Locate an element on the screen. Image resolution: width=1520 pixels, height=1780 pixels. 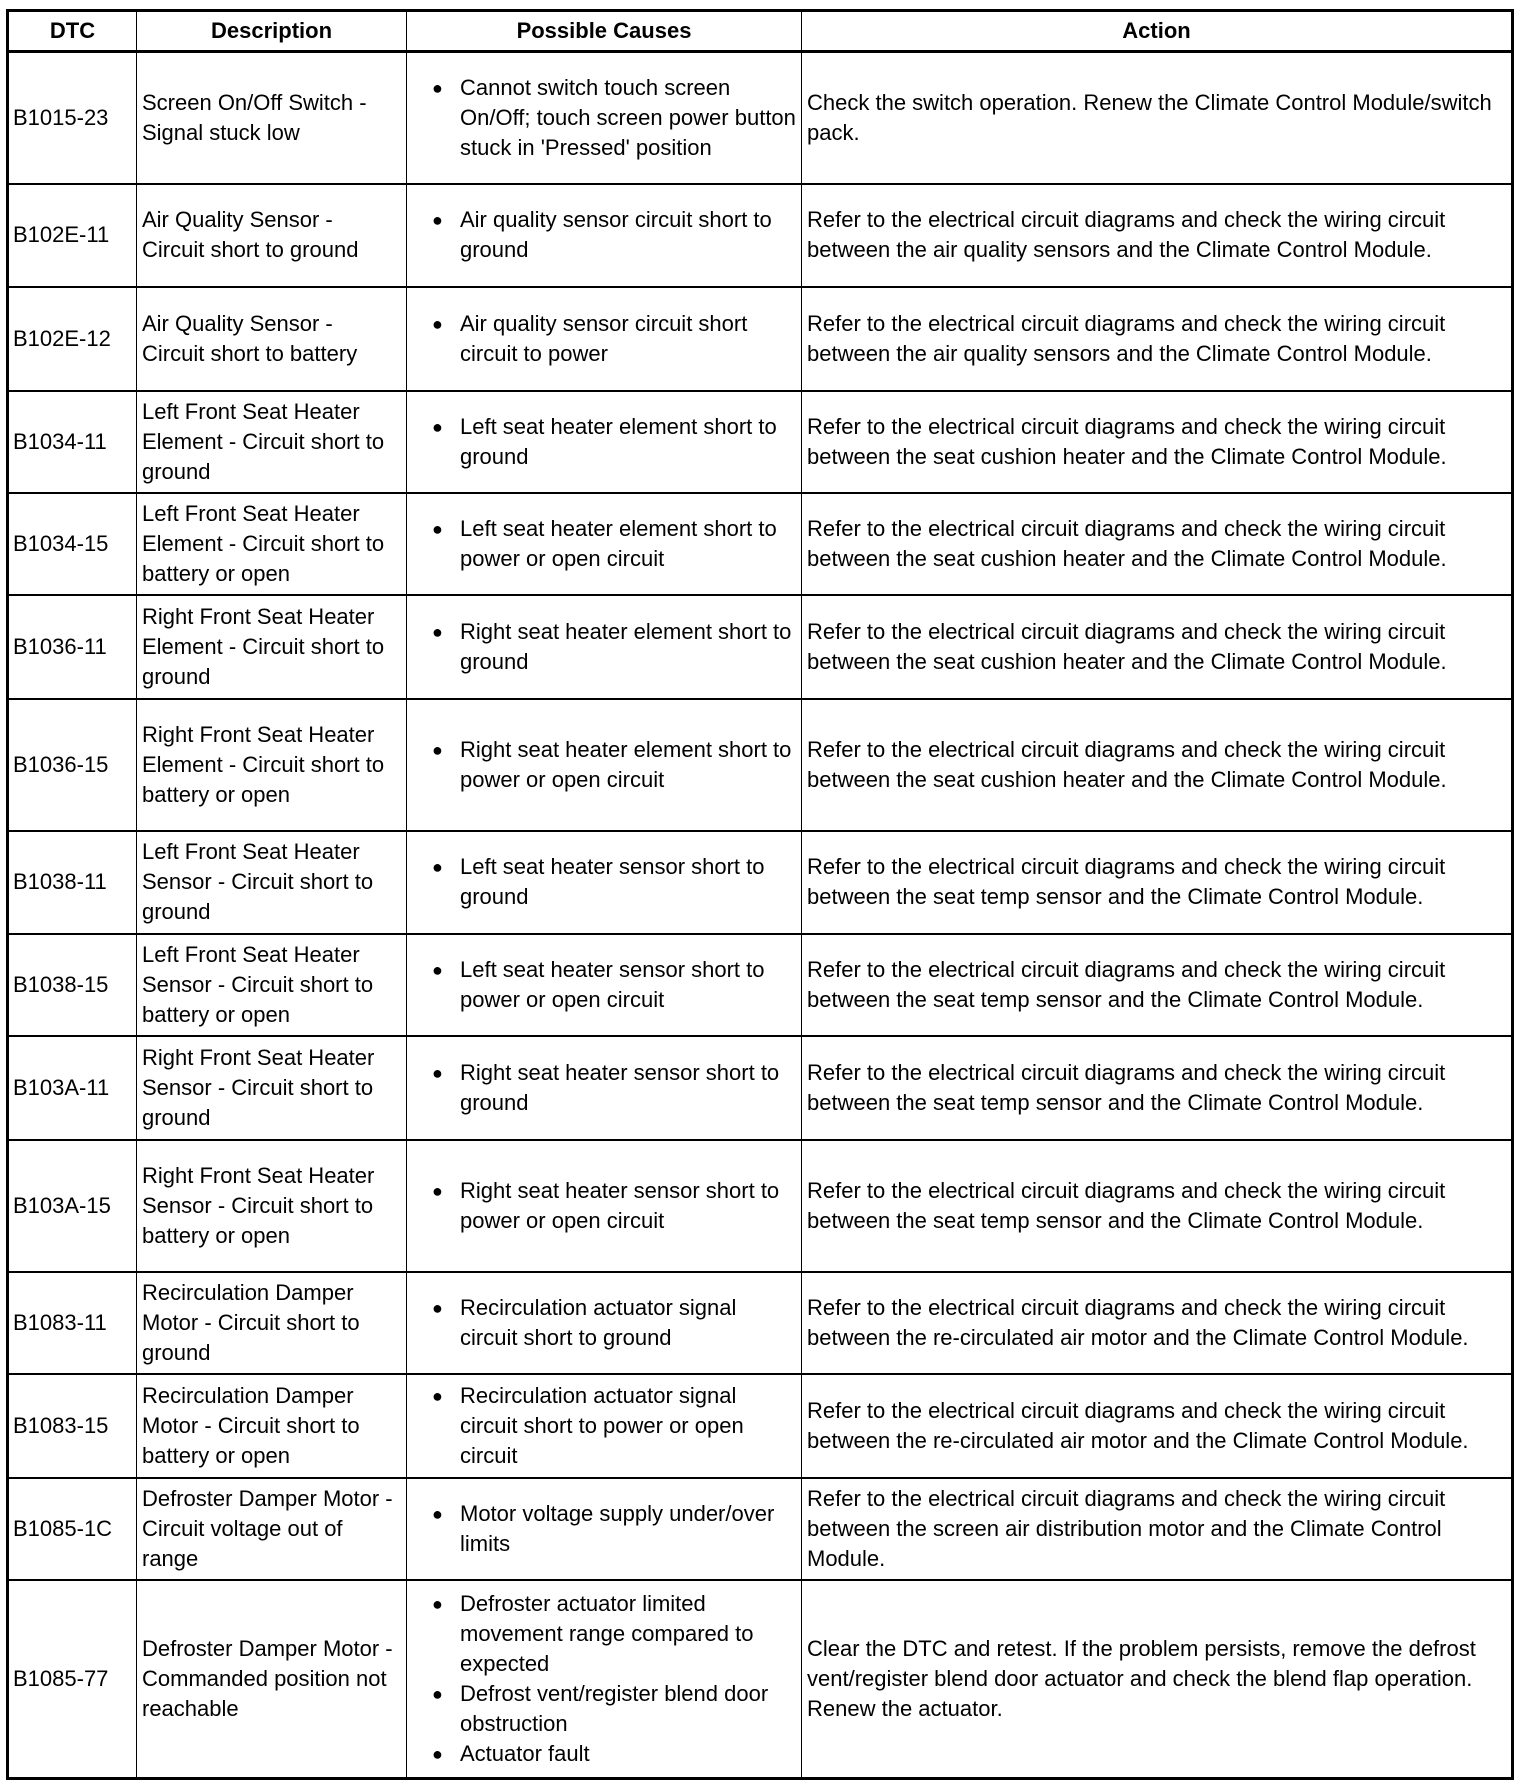
causes-list: ● Motor voltage supply under/over limits is located at coordinates (604, 1529).